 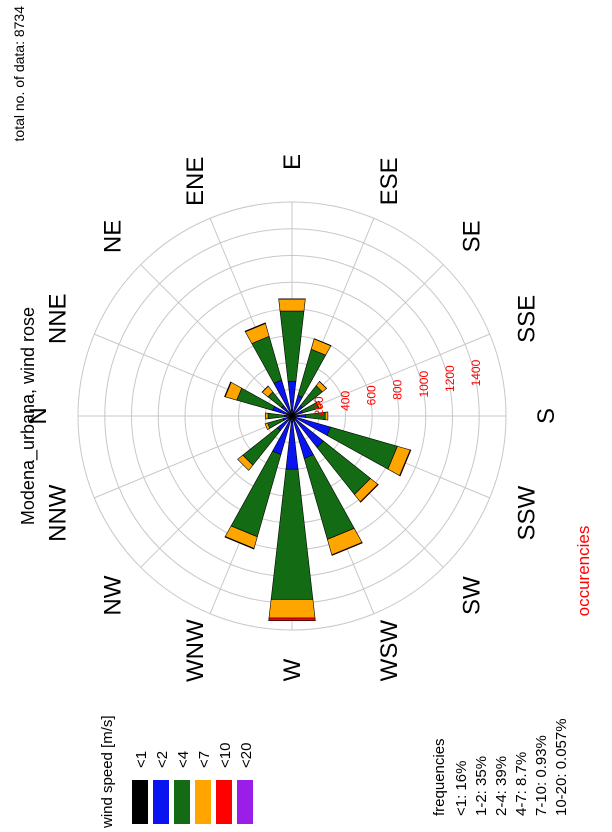 I want to click on total-data-label: total no. of data: 8734, so click(x=19, y=74).